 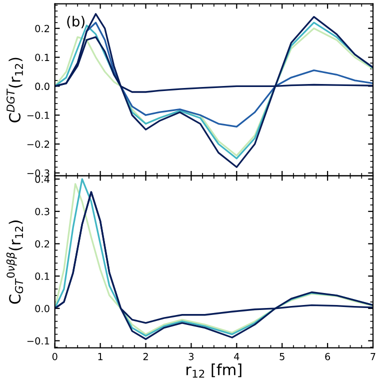 I want to click on x-tick-label: 7, so click(x=373, y=356).